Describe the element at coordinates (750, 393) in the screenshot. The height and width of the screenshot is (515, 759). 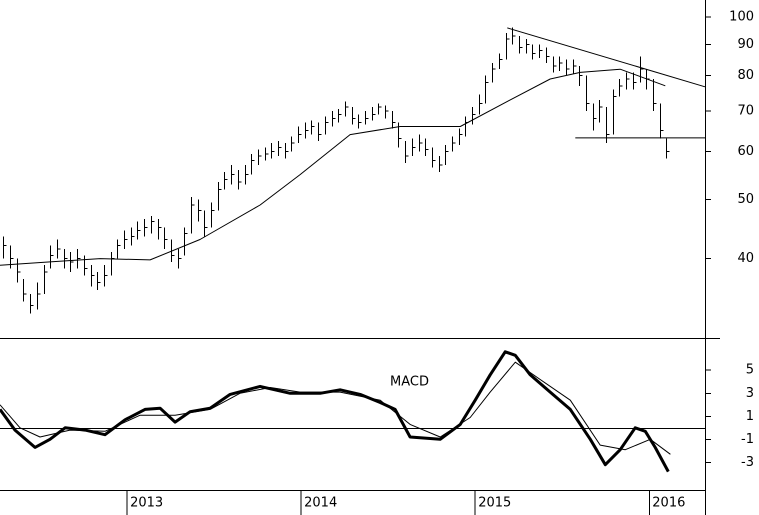
I see `y-tick-label: 3` at that location.